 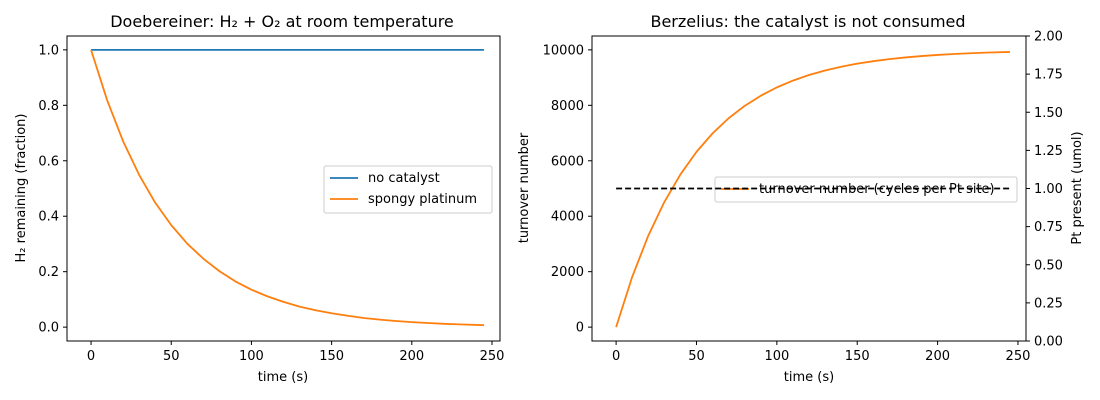 What do you see at coordinates (524, 187) in the screenshot?
I see `y-axis-label: turnover number` at bounding box center [524, 187].